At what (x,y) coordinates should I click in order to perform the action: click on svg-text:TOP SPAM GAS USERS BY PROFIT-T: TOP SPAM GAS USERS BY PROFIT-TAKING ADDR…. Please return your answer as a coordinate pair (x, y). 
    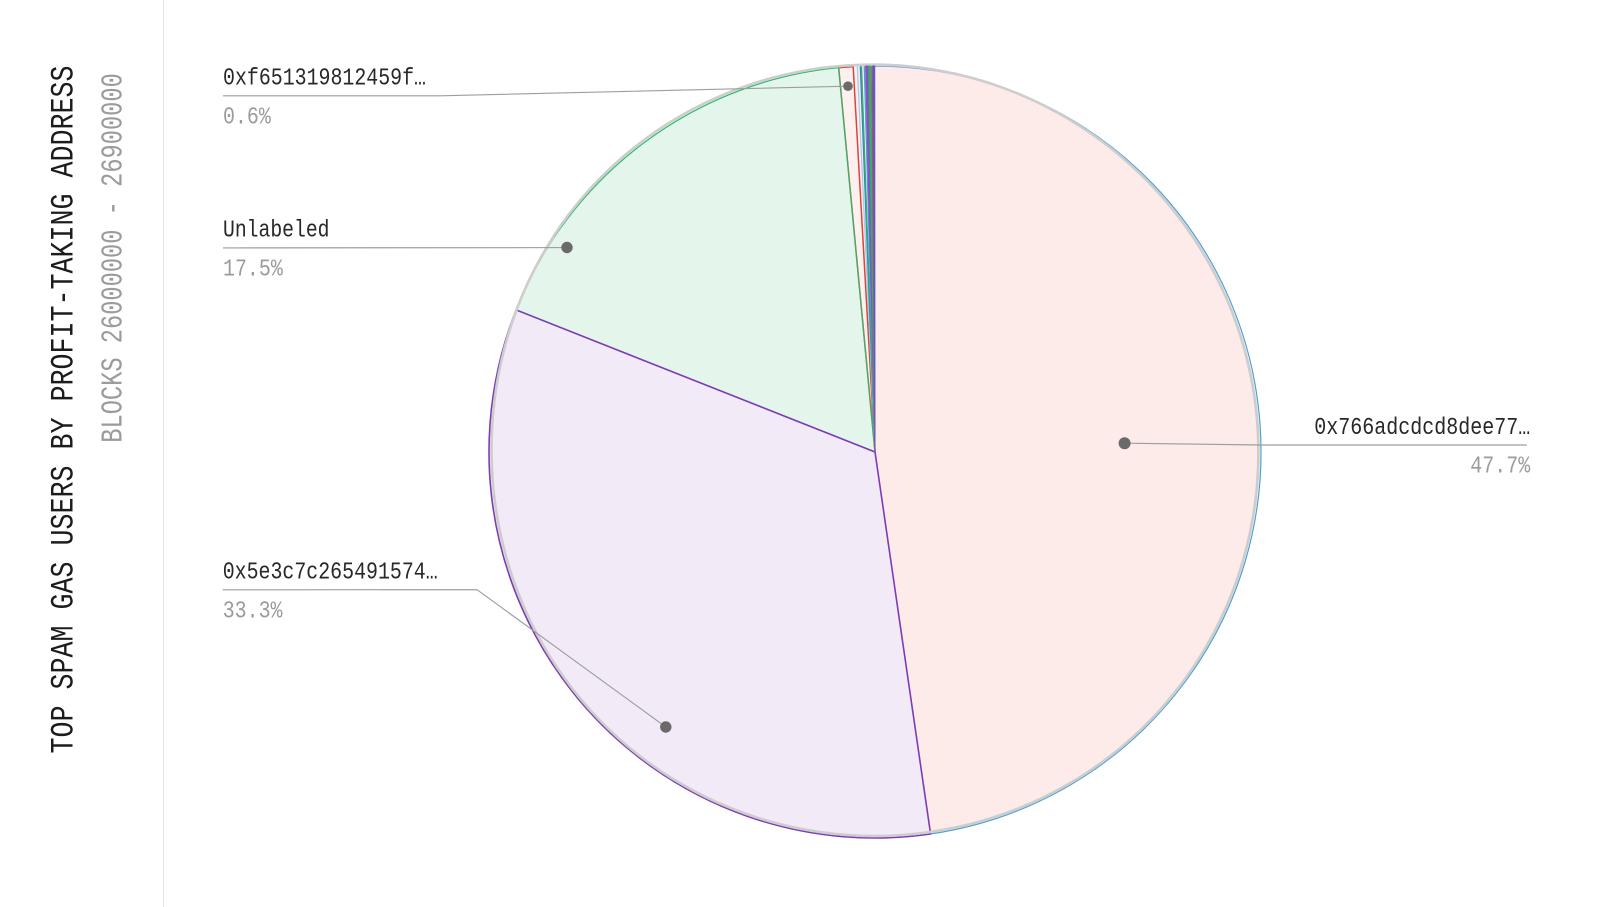
    Looking at the image, I should click on (64, 410).